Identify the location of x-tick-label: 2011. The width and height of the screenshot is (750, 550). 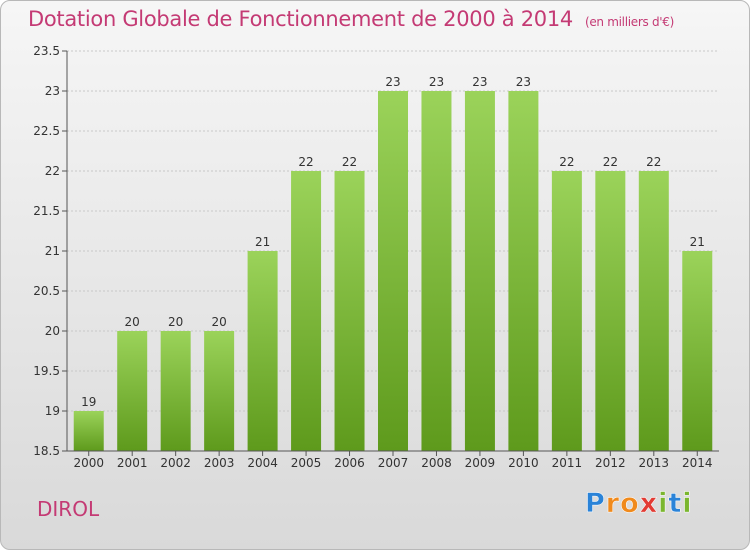
(567, 463).